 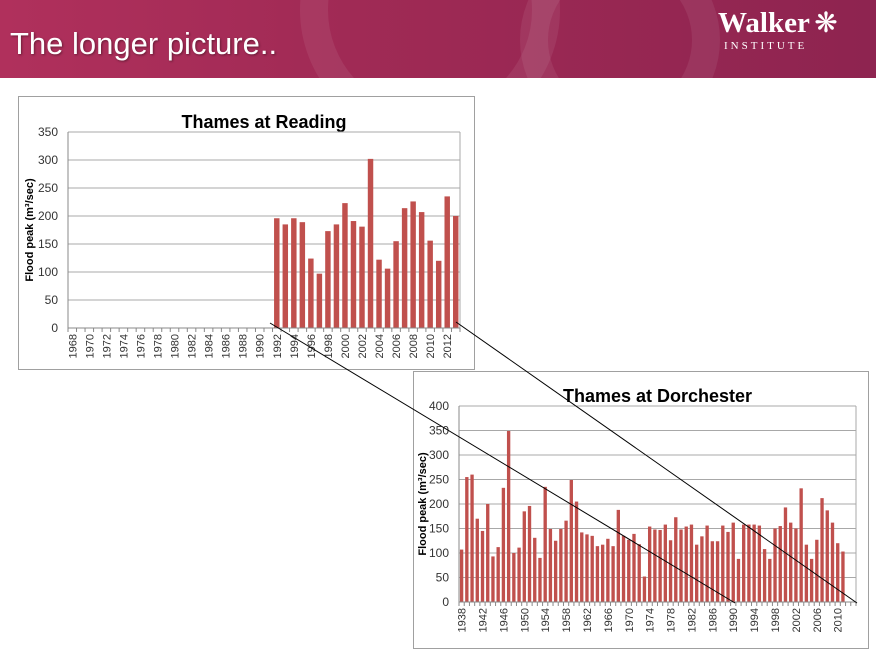 I want to click on bar-1963, so click(x=592, y=568).